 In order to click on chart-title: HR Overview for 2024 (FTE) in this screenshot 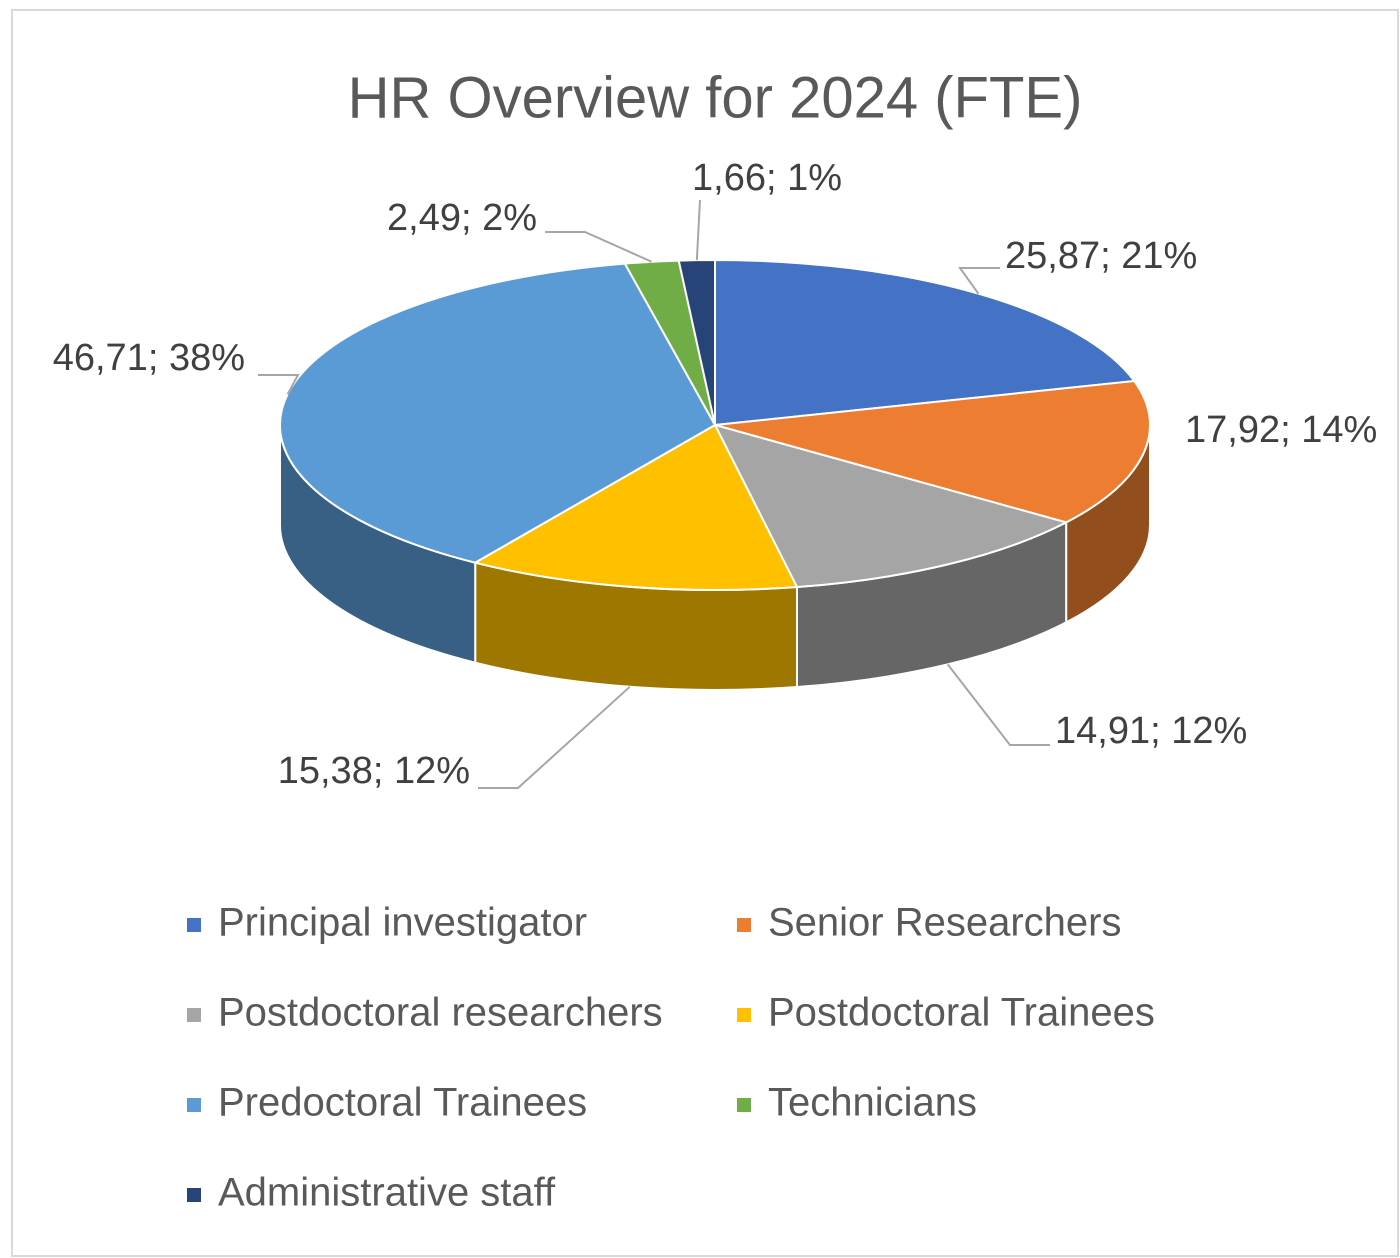, I will do `click(715, 97)`.